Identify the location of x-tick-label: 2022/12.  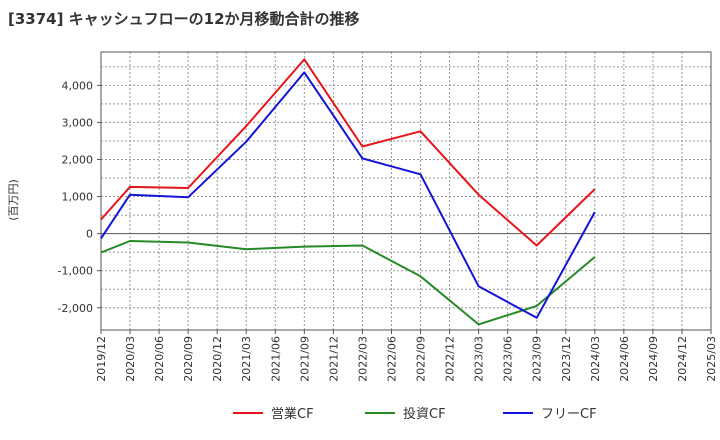
(450, 359).